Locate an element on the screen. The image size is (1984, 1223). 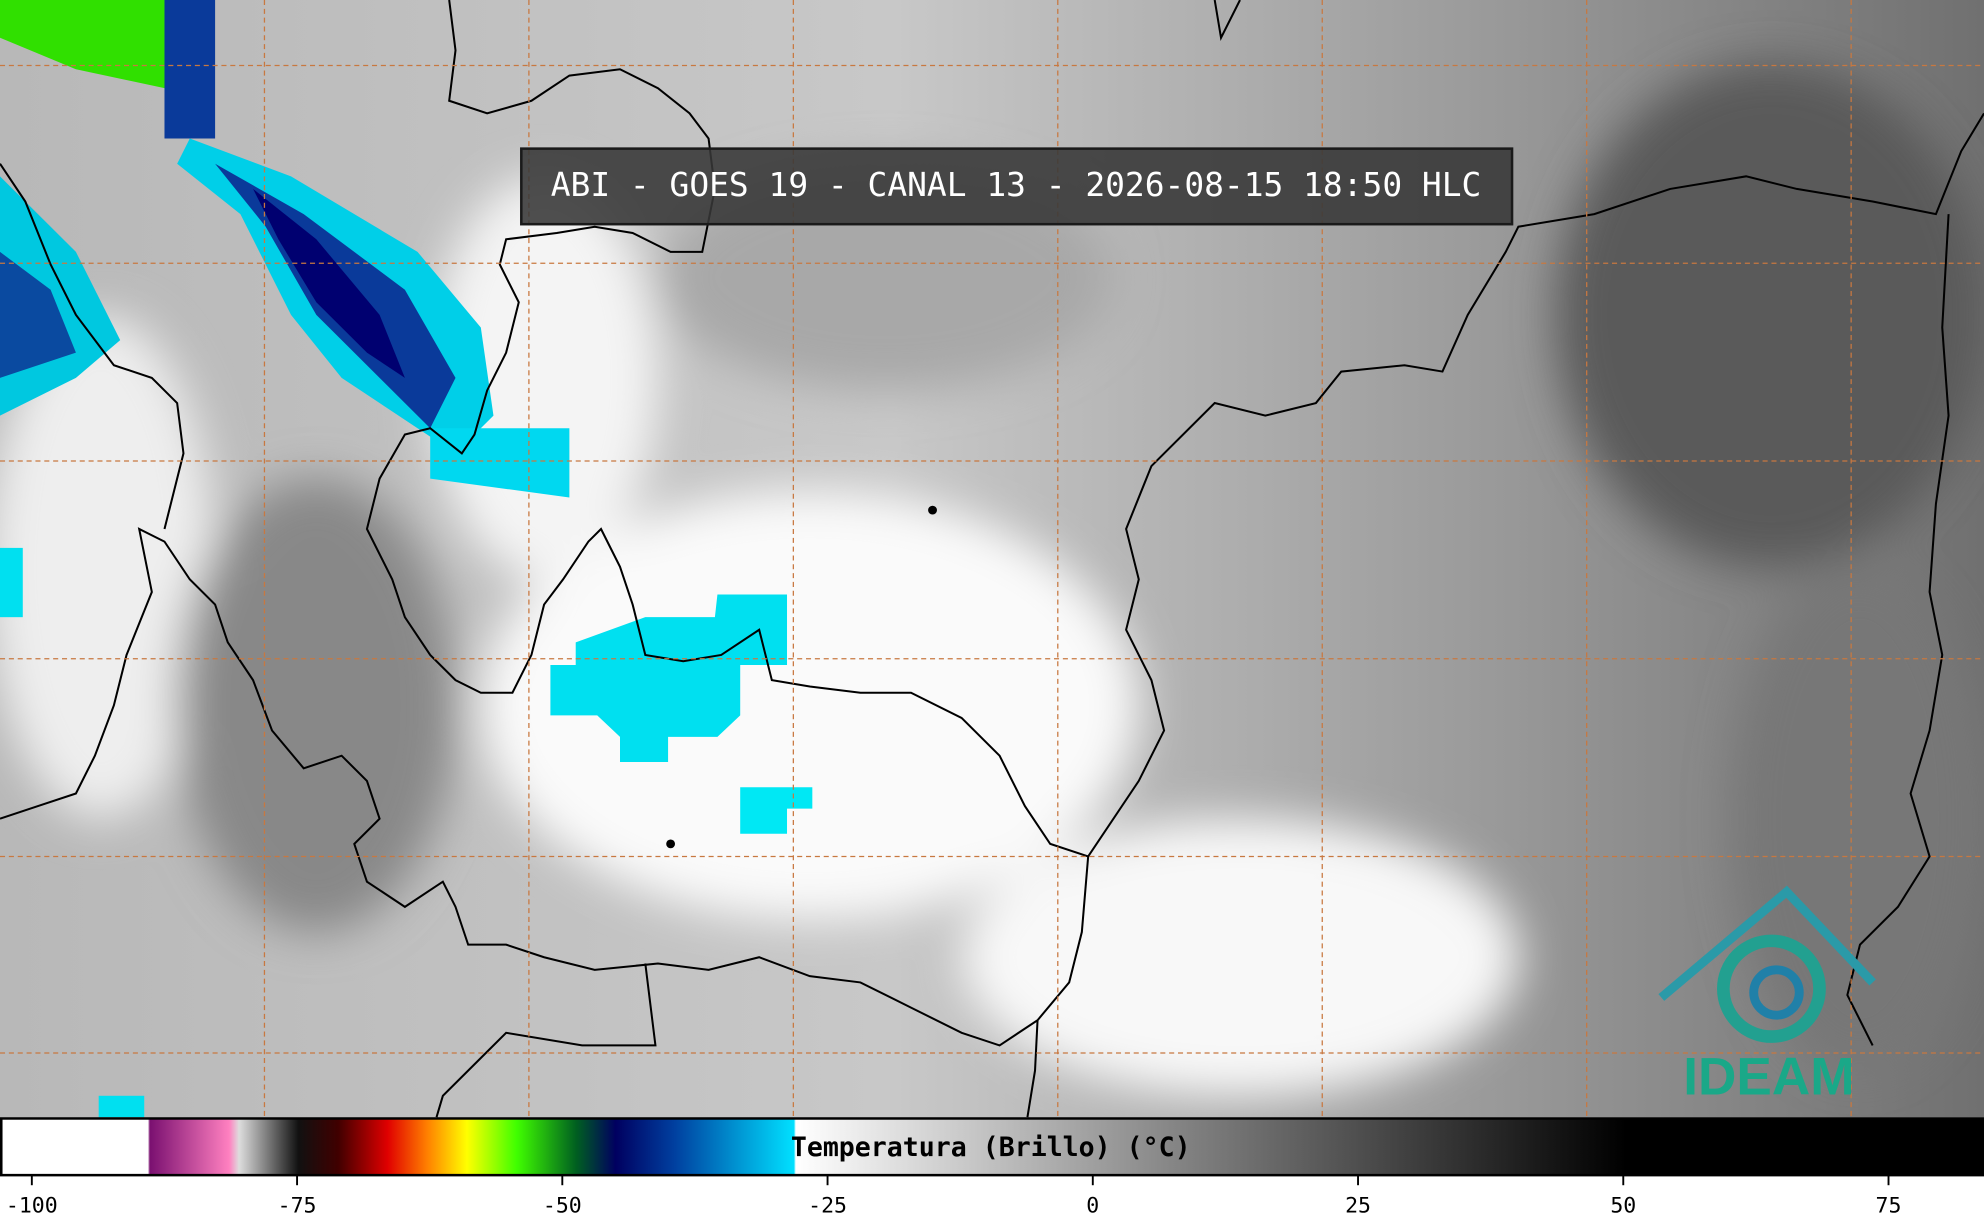
colorbar-tick-label: 0 is located at coordinates (1092, 1206).